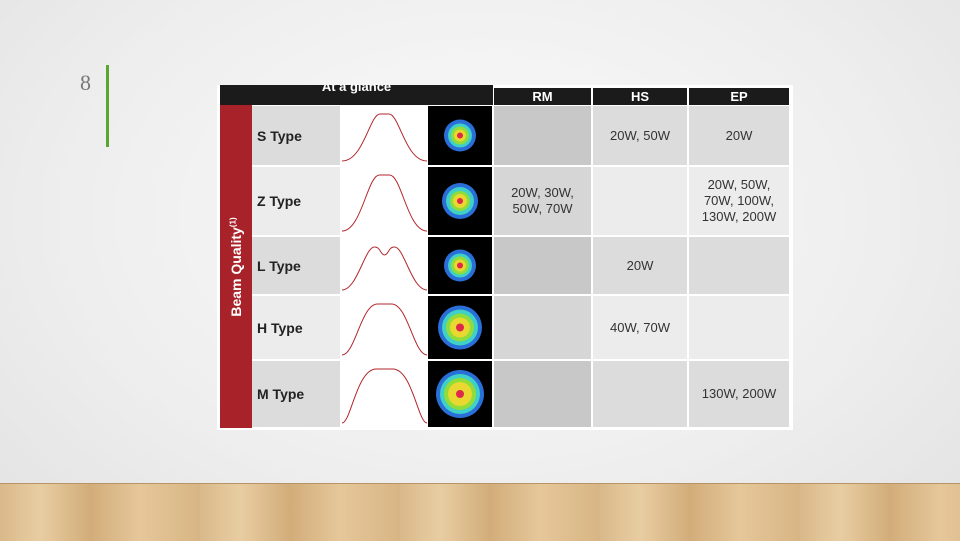 The height and width of the screenshot is (541, 960). Describe the element at coordinates (236, 271) in the screenshot. I see `side-label-text: Beam Quality` at that location.